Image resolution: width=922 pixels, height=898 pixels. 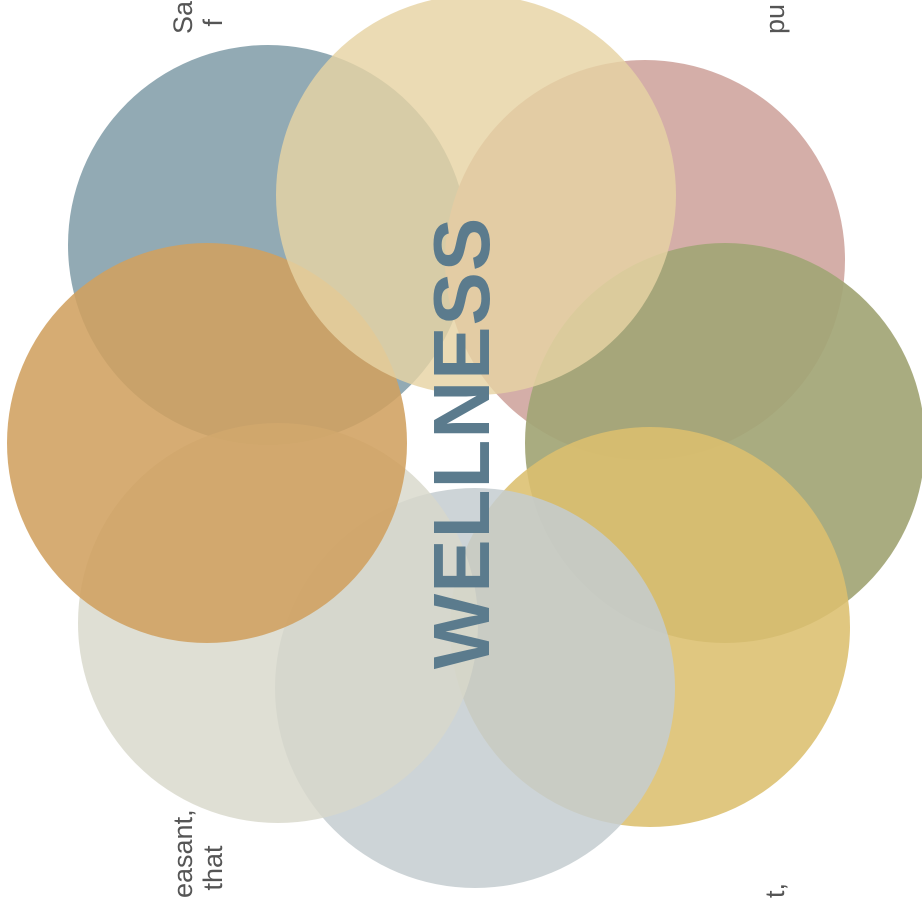 What do you see at coordinates (461, 443) in the screenshot?
I see `wellness-title: WELLNESS` at bounding box center [461, 443].